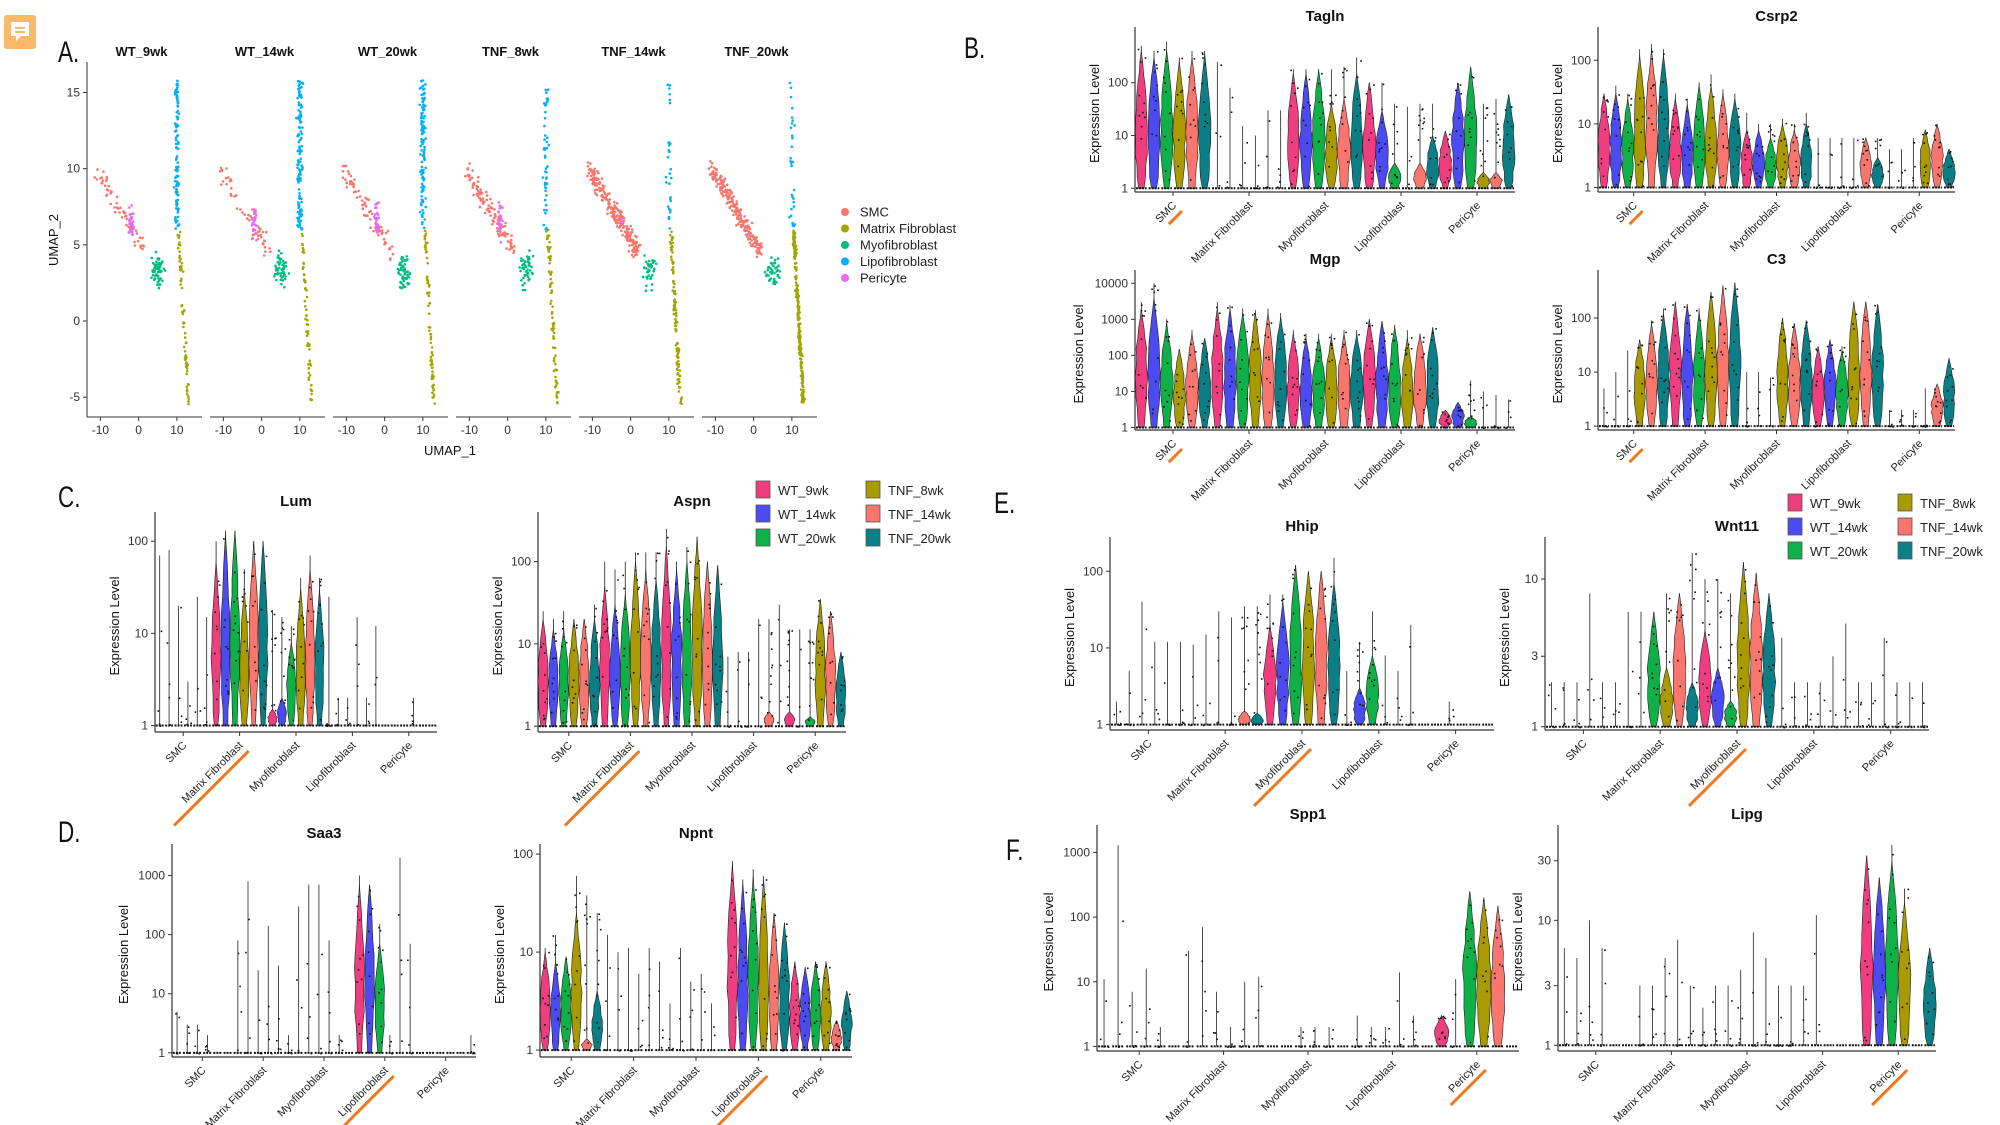 Image resolution: width=2000 pixels, height=1125 pixels. What do you see at coordinates (696, 833) in the screenshot?
I see `chart-title: Npnt` at bounding box center [696, 833].